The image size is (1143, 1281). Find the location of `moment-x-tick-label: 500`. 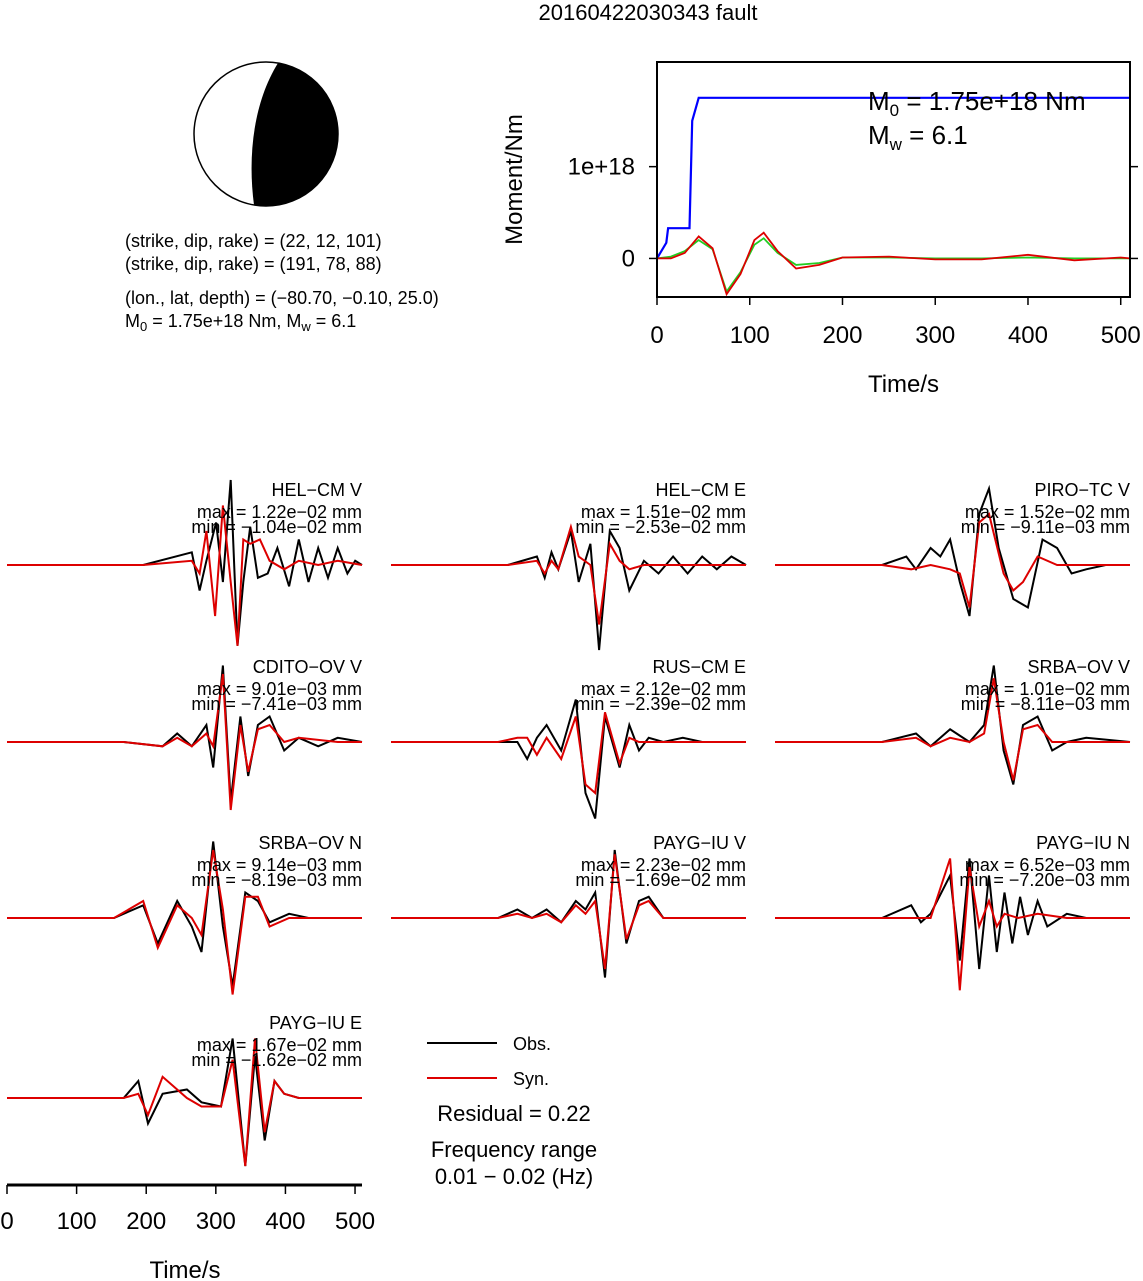

moment-x-tick-label: 500 is located at coordinates (1121, 335).